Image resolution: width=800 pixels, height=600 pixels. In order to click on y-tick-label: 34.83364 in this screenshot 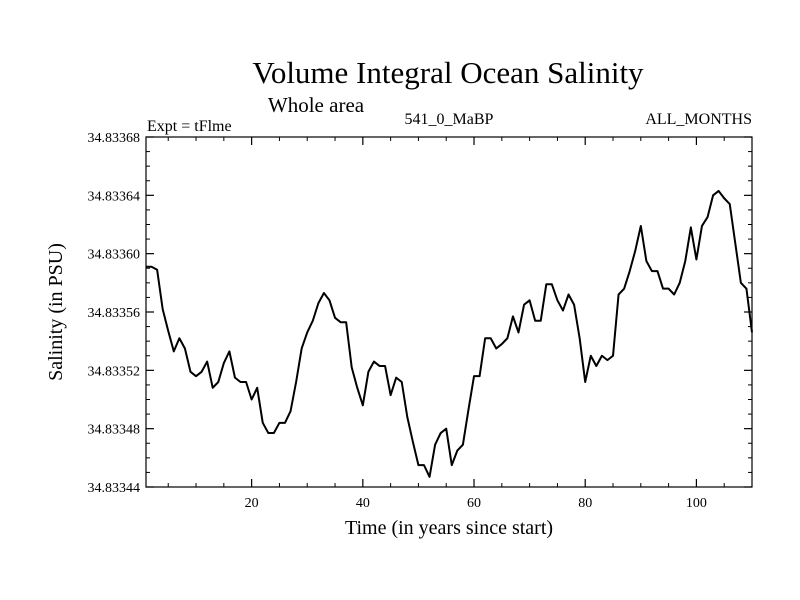, I will do `click(114, 196)`.